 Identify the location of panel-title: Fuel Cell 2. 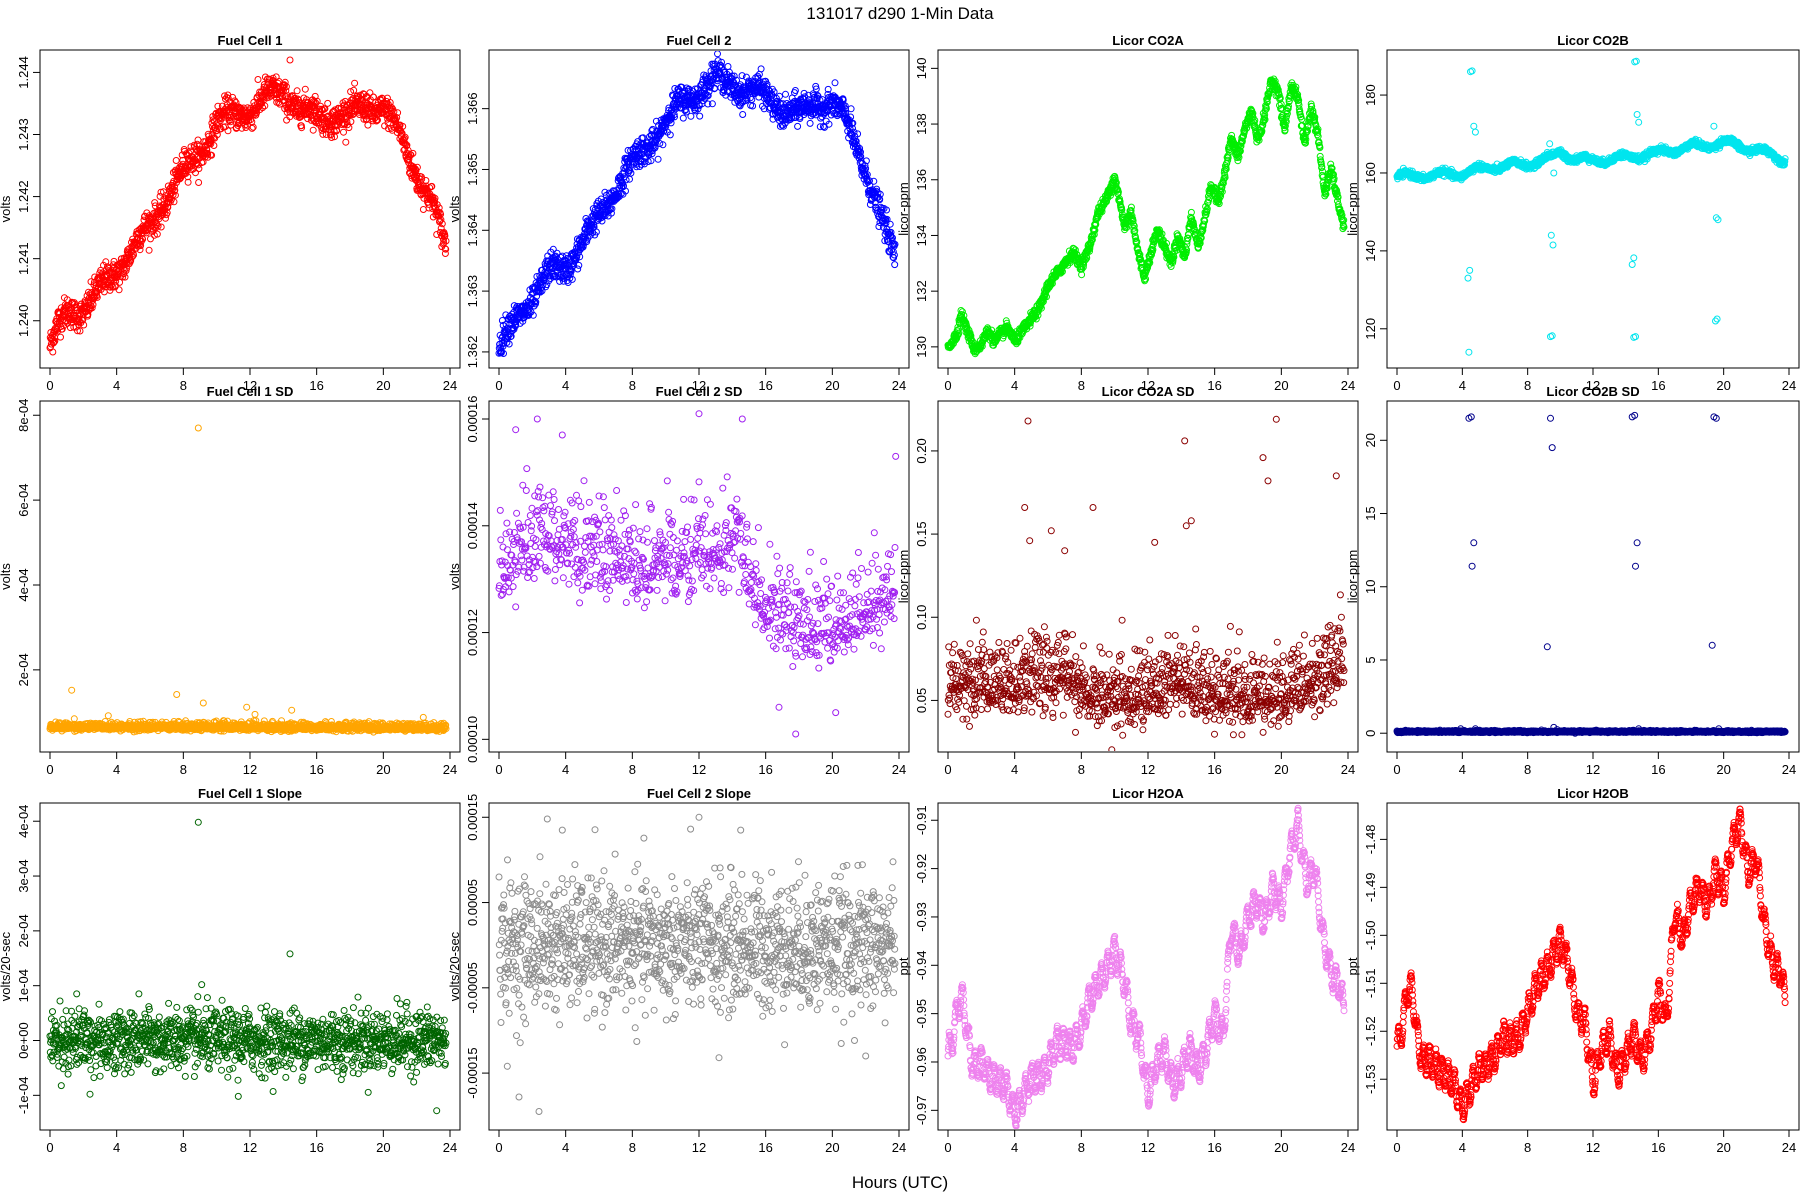
(698, 40).